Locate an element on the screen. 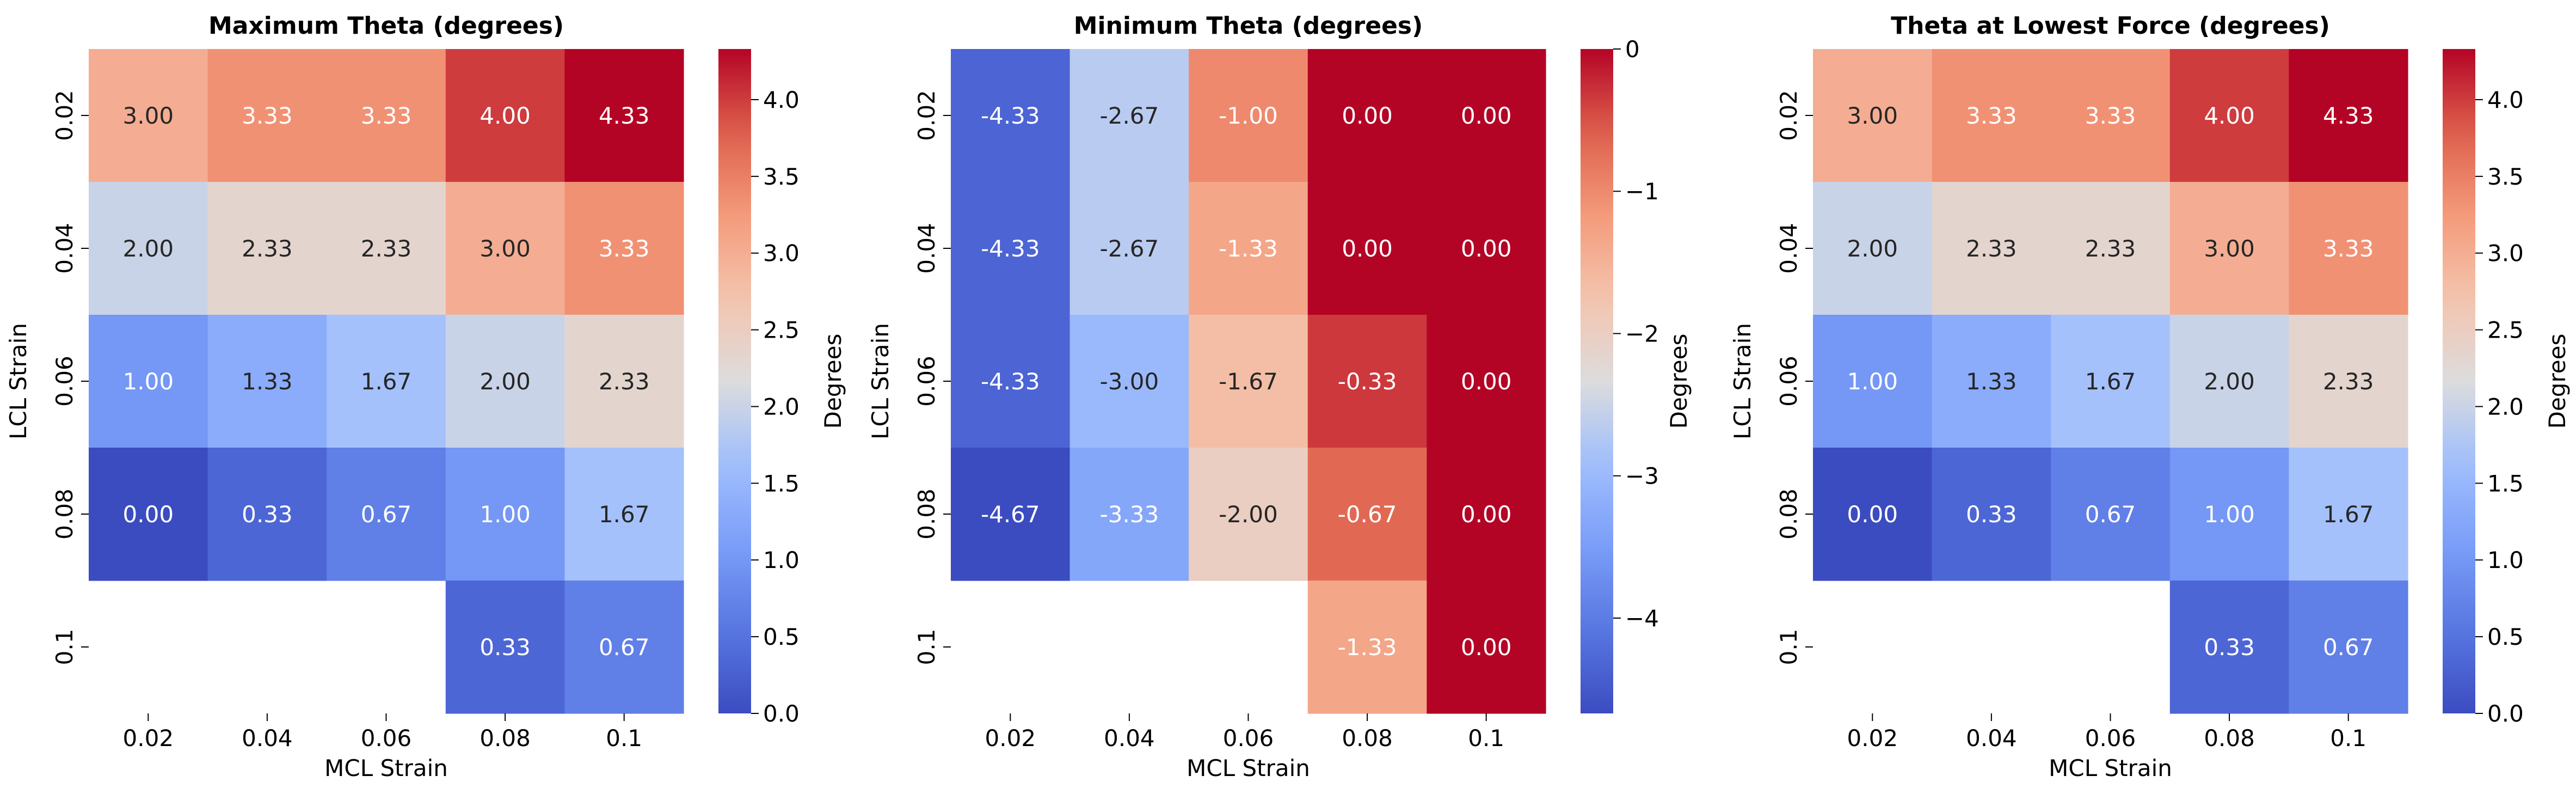  colorbar-tick-label: 1.0 is located at coordinates (781, 560).